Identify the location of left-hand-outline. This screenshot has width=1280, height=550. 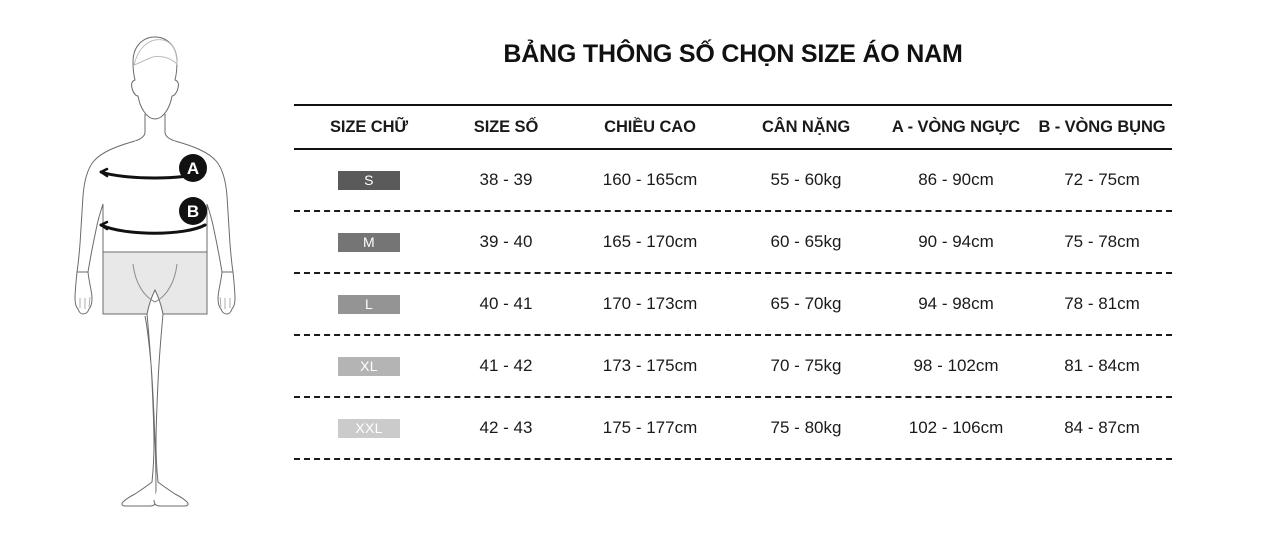
(83, 293).